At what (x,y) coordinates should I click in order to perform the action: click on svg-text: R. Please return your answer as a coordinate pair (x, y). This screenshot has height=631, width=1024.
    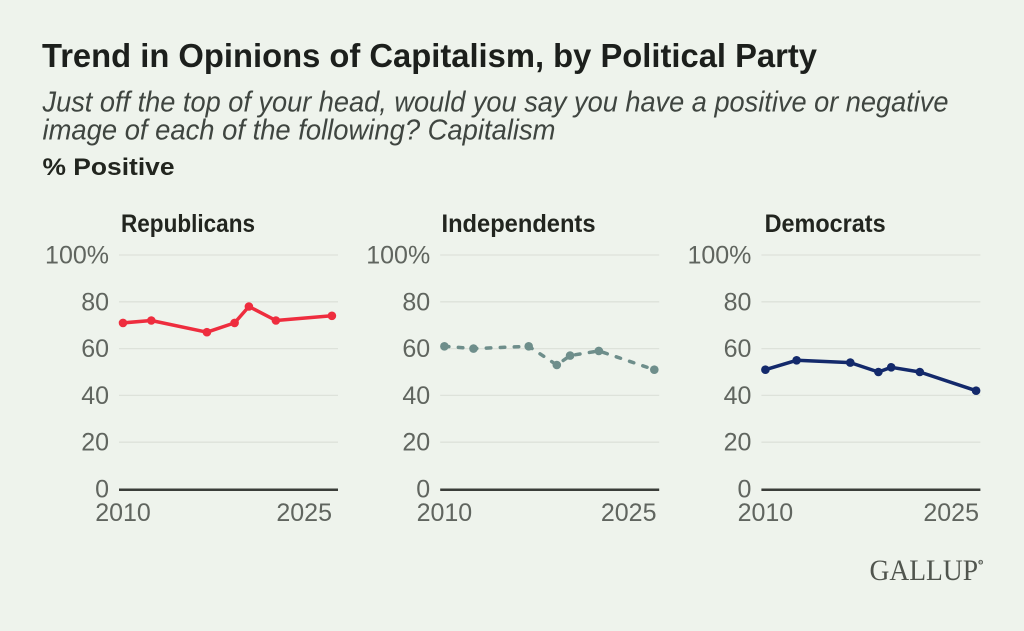
    Looking at the image, I should click on (981, 562).